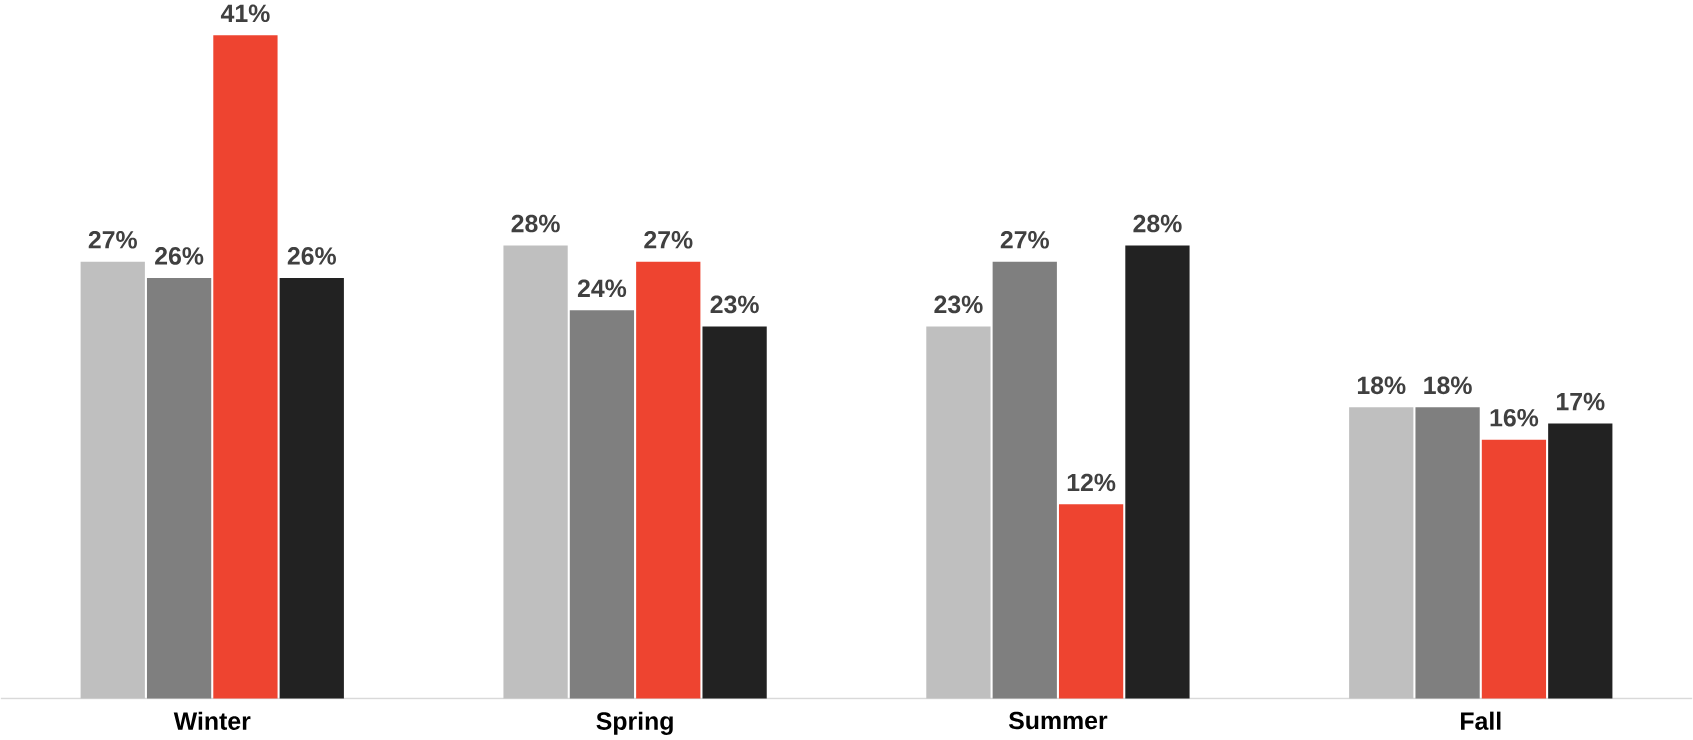 This screenshot has height=740, width=1693. I want to click on x-tick-label: Fall, so click(1481, 721).